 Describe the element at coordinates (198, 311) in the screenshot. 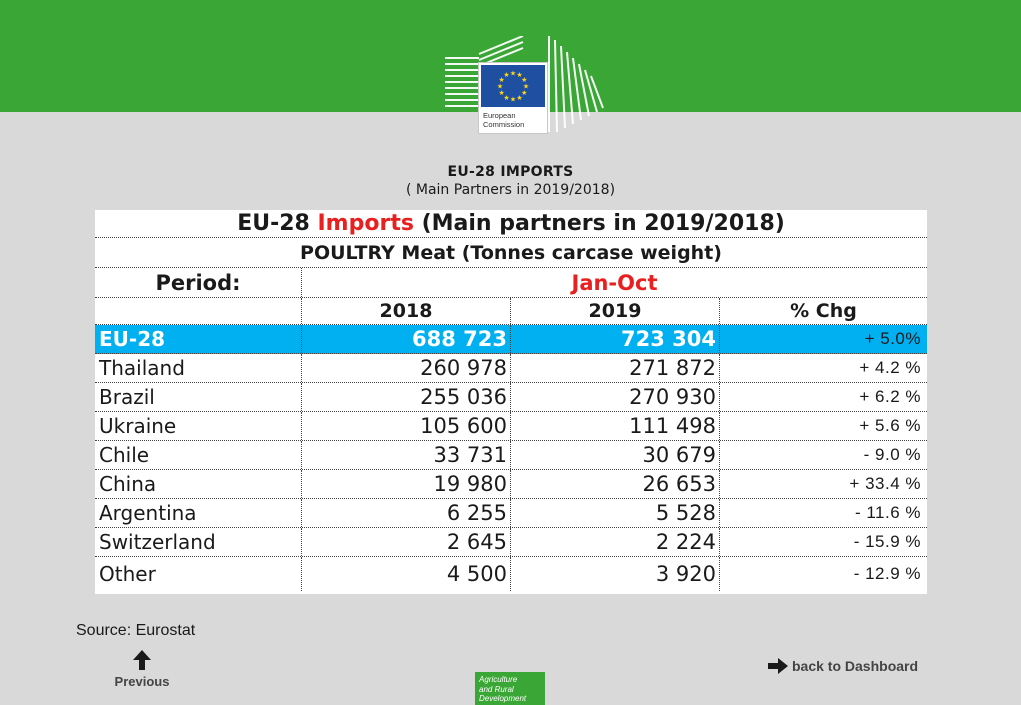

I see `column-header-empty` at that location.